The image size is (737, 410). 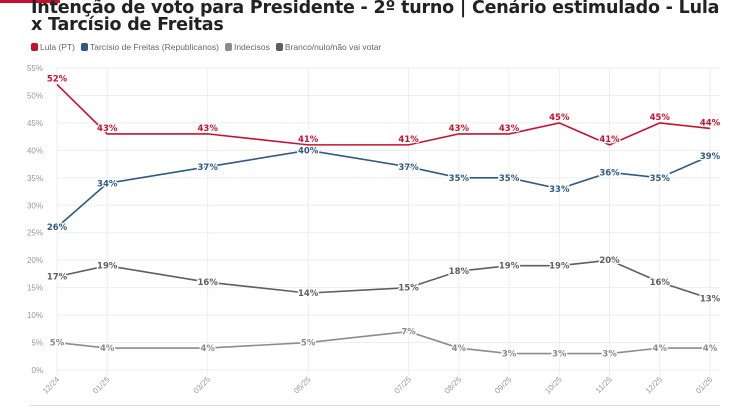 I want to click on y-tick-label: 0%, so click(x=37, y=370).